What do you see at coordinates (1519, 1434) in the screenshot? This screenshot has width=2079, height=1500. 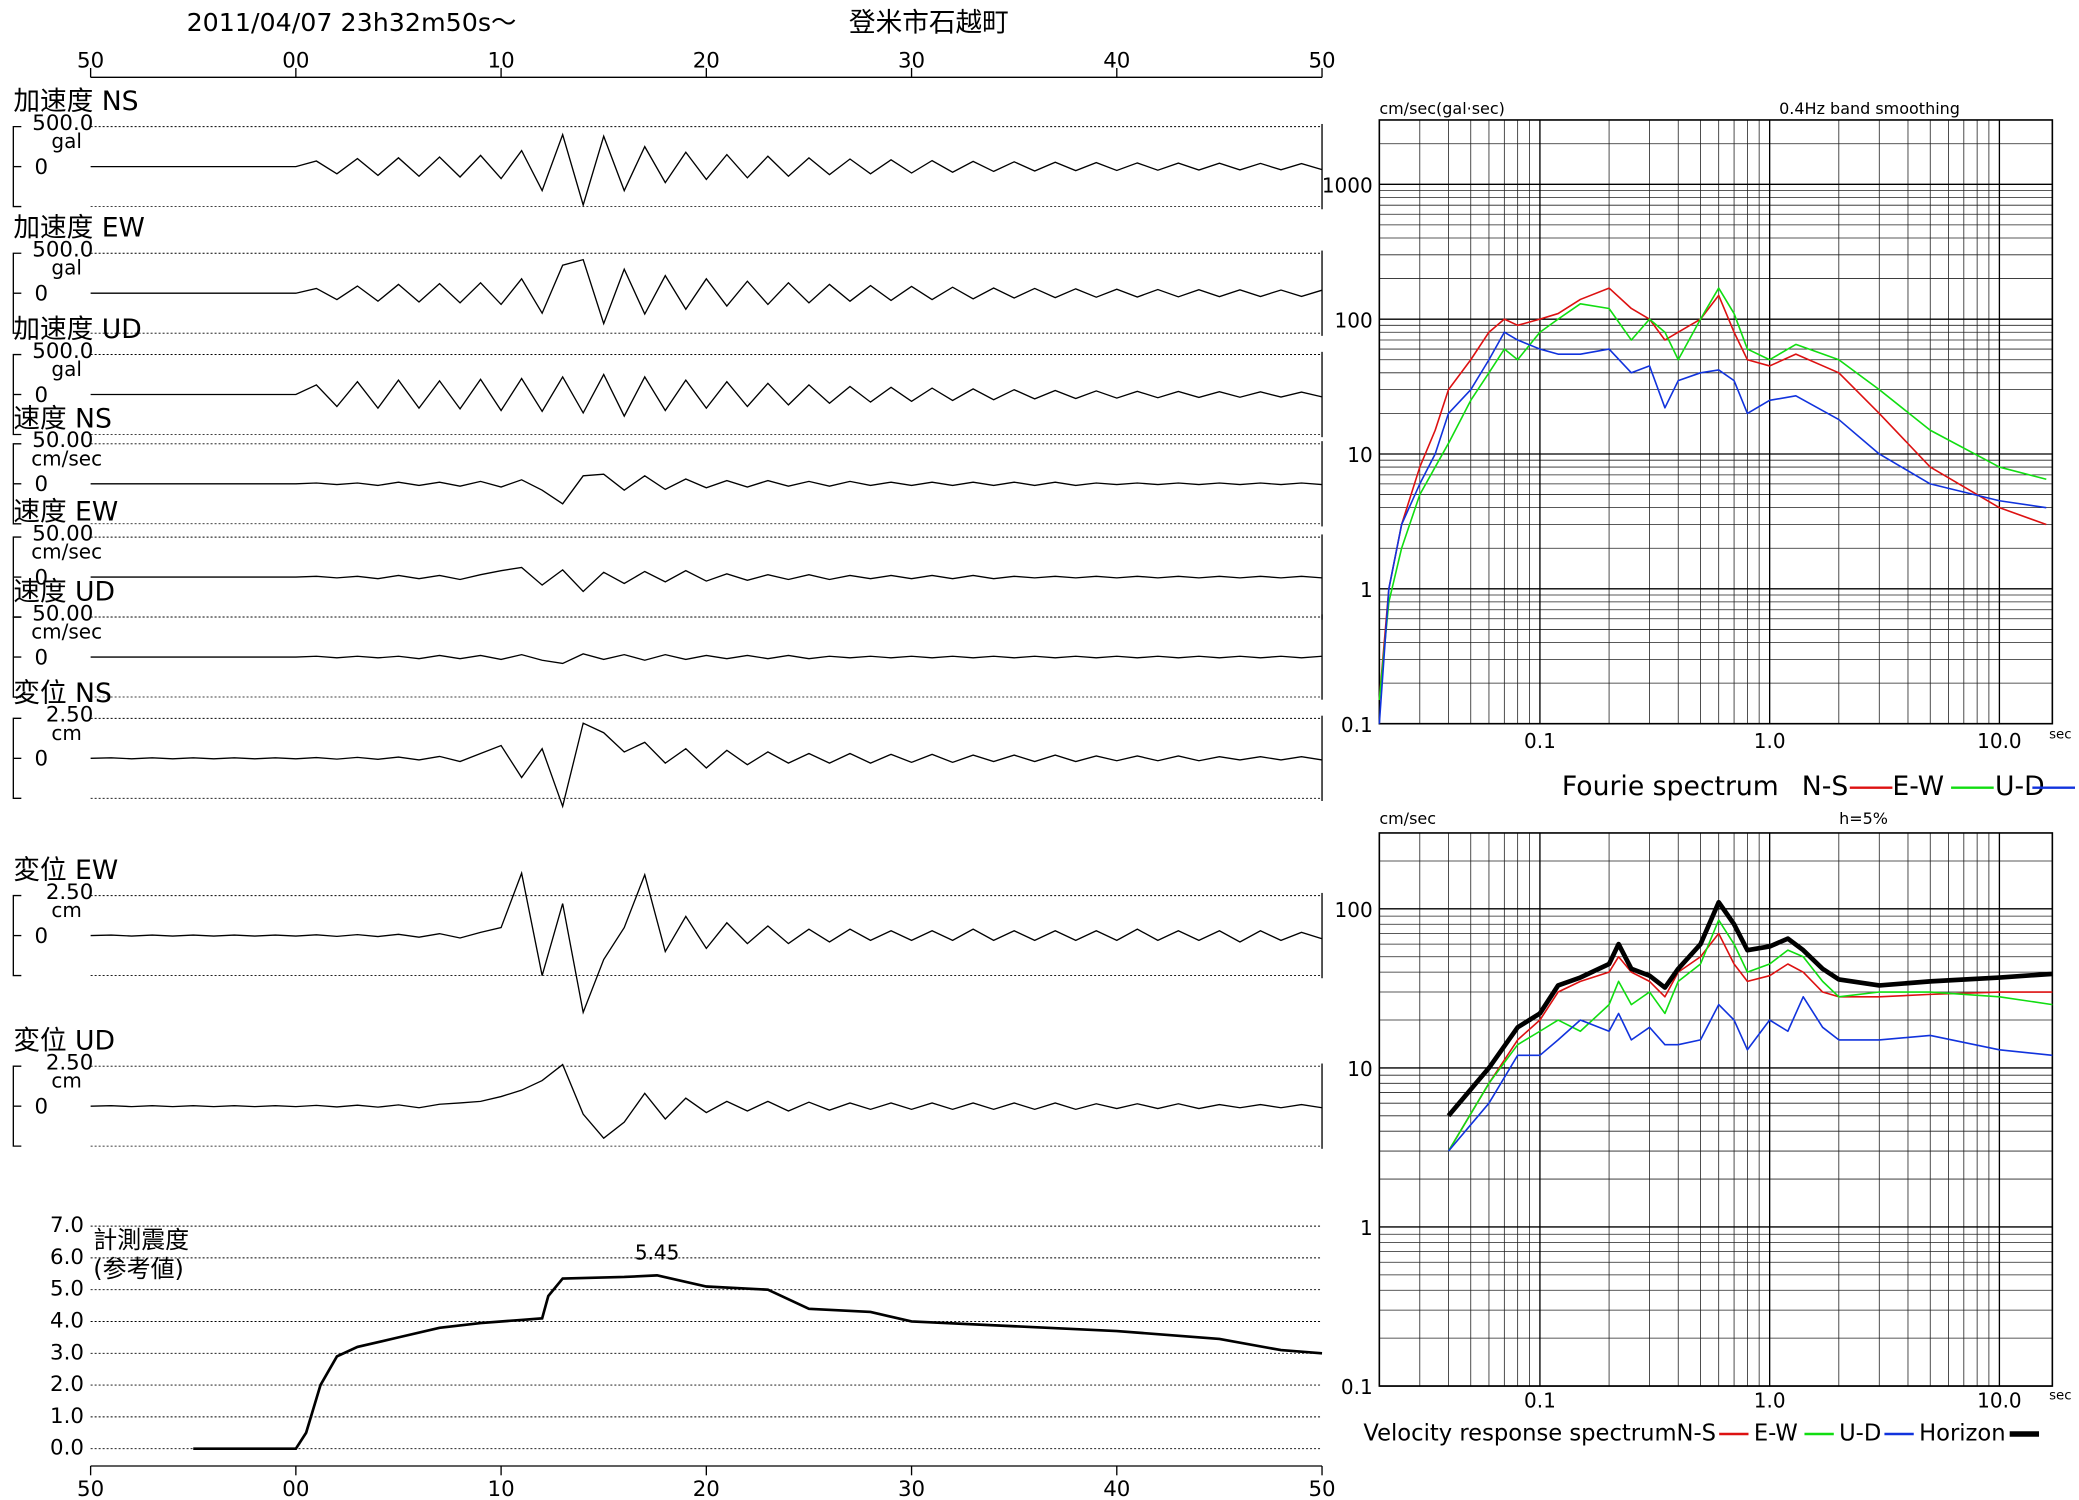 I see `legend-title: Velocity response spectrum` at bounding box center [1519, 1434].